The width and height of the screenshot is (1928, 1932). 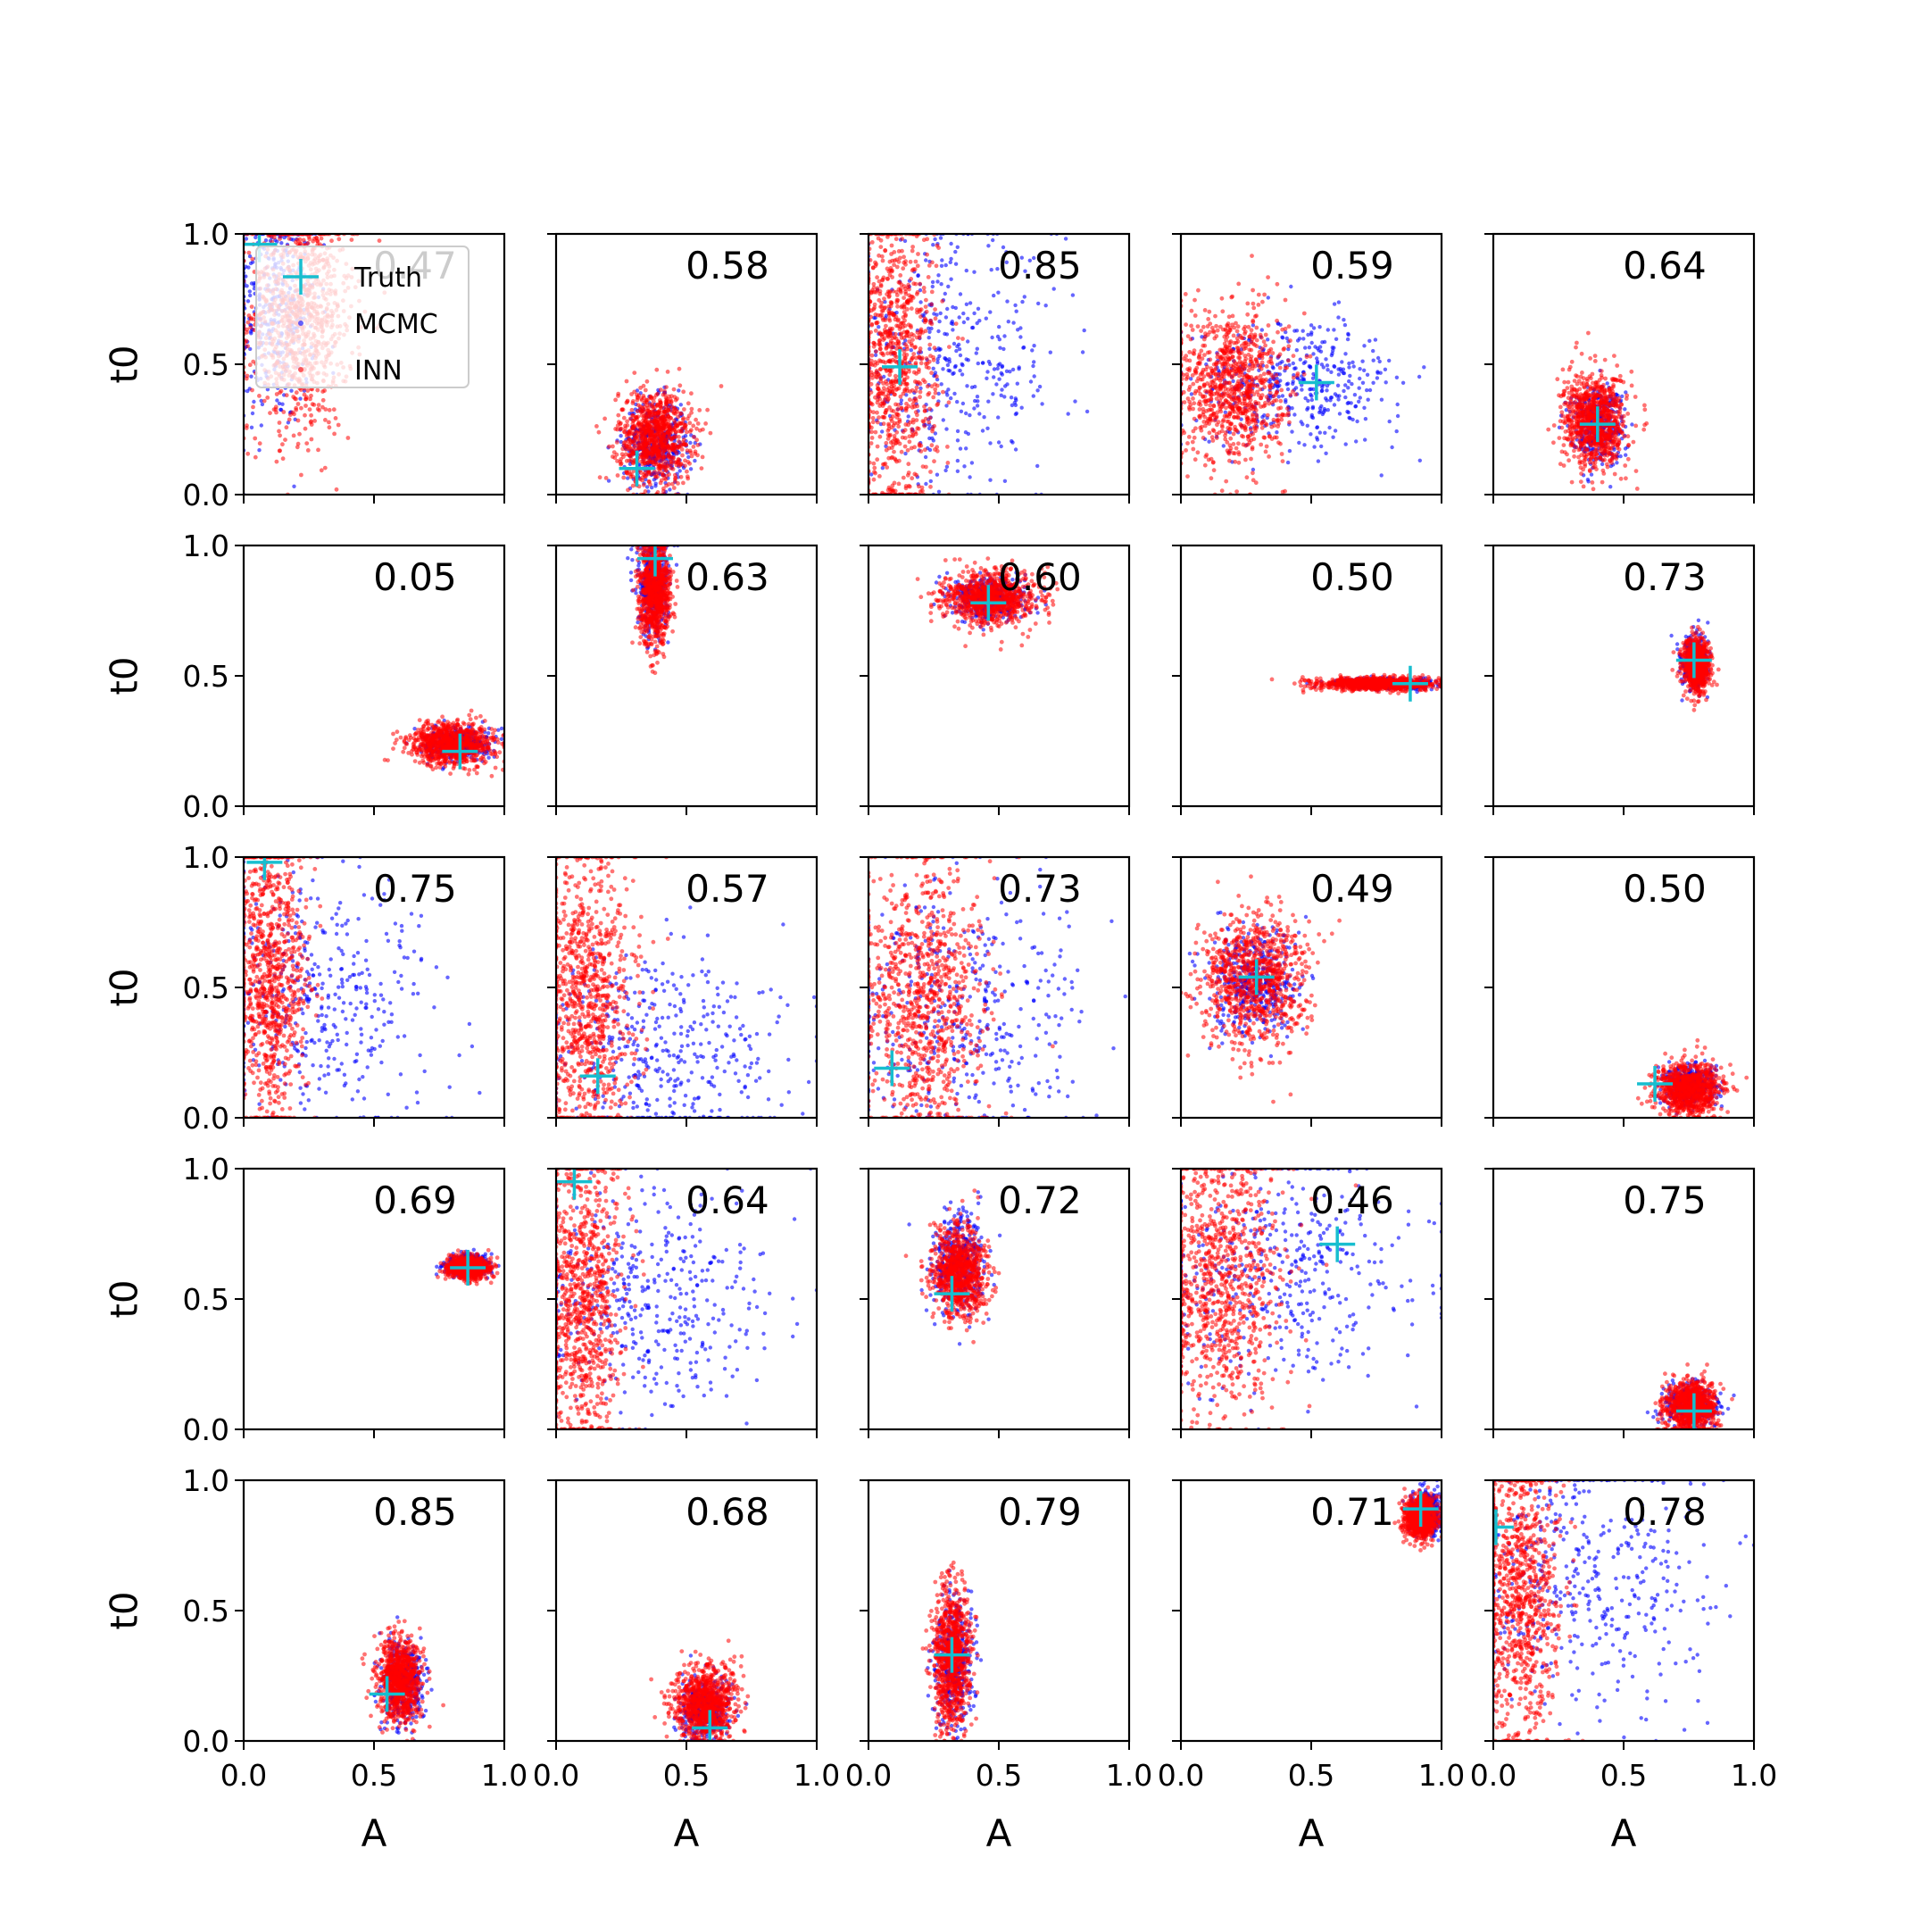 What do you see at coordinates (206, 495) in the screenshot?
I see `y-tick-label: 0.0` at bounding box center [206, 495].